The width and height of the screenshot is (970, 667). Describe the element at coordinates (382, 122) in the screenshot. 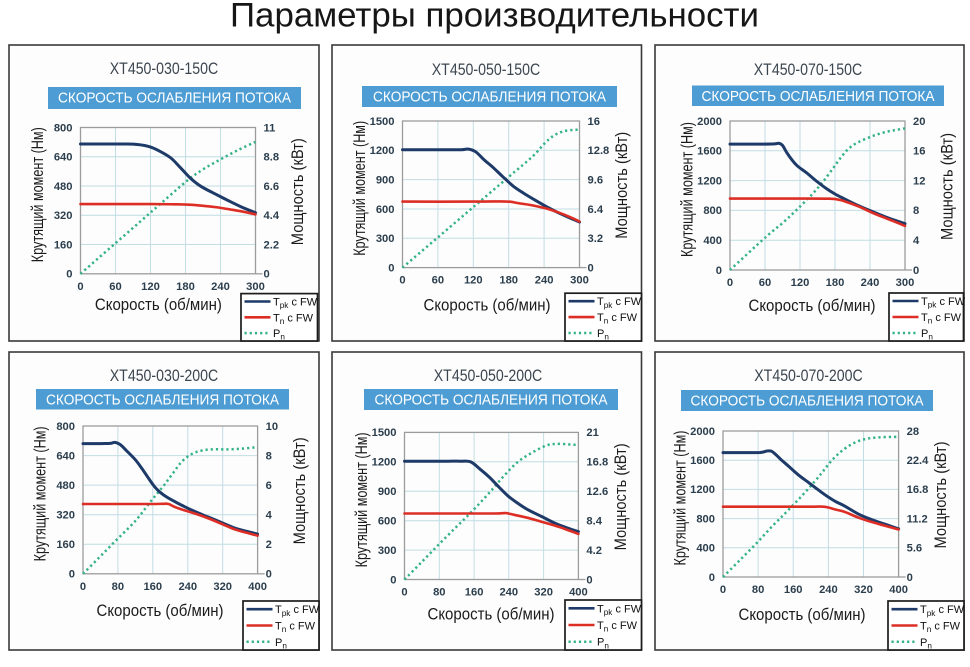

I see `svg-text: 1500` at that location.